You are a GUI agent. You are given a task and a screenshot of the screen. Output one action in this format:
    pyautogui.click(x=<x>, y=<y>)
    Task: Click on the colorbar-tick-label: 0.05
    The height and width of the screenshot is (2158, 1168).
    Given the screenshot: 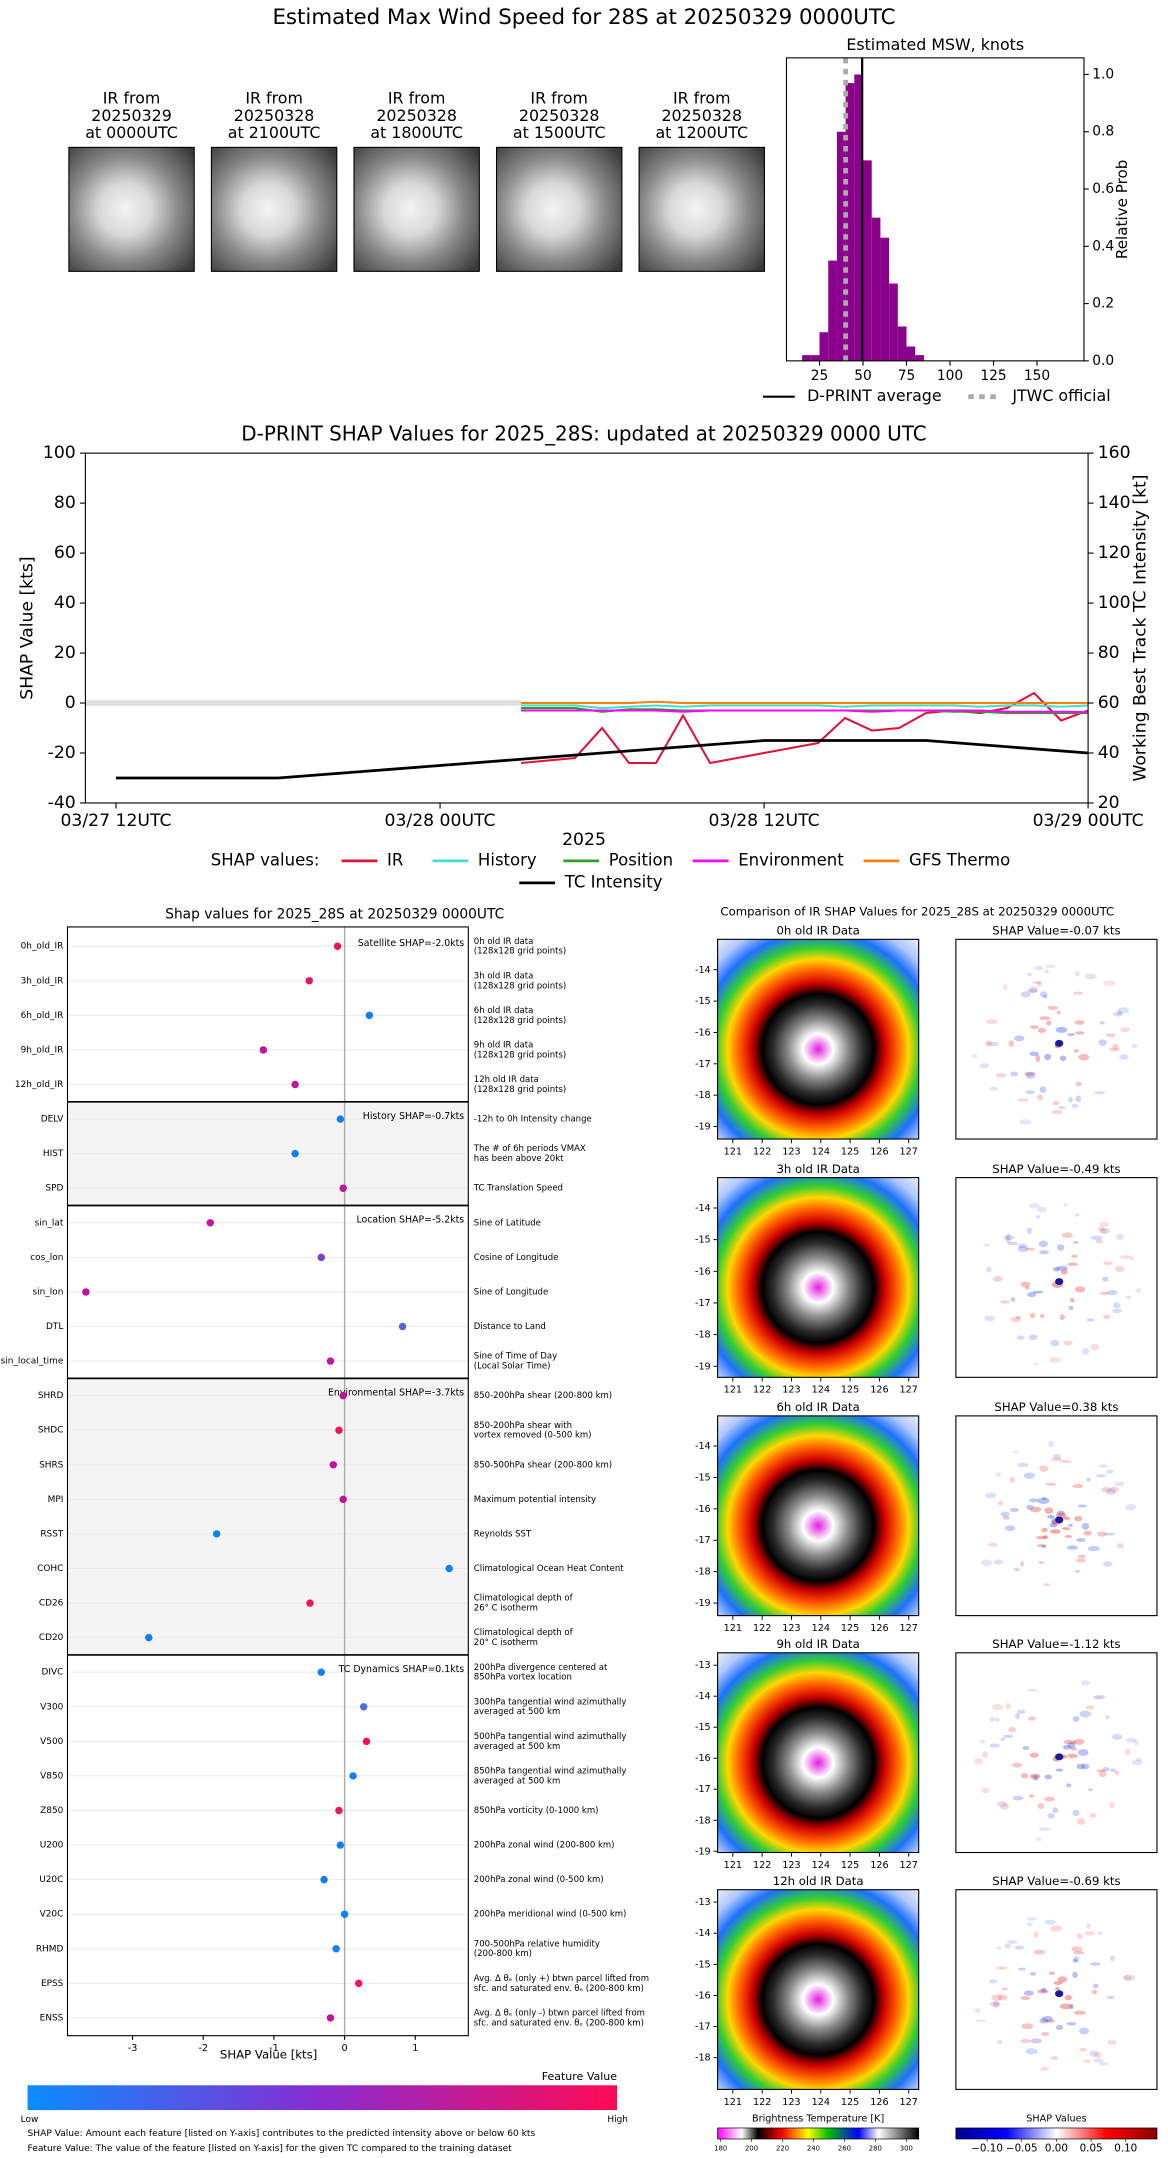 What is the action you would take?
    pyautogui.click(x=1091, y=2149)
    